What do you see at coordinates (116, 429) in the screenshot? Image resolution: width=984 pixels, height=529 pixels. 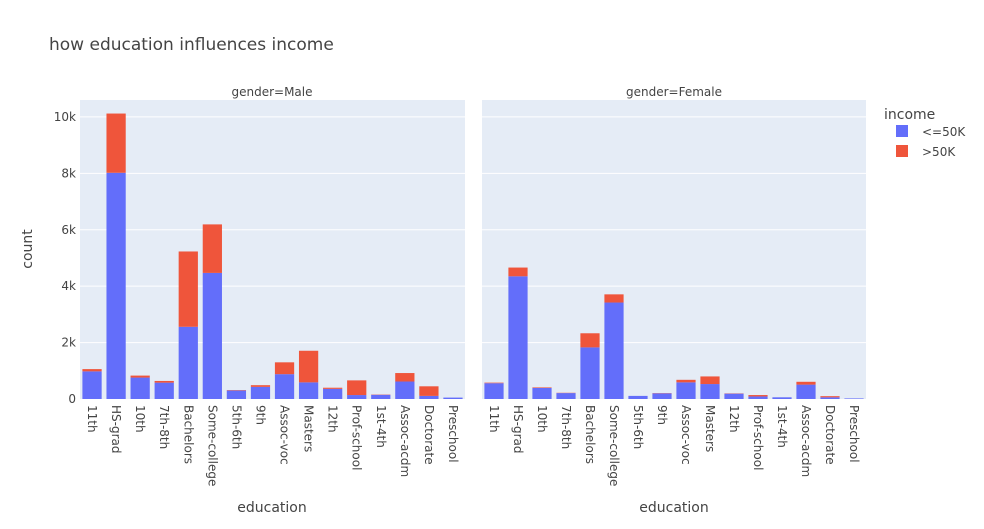 I see `x-tick-label-0-hs-grad: HS-grad` at bounding box center [116, 429].